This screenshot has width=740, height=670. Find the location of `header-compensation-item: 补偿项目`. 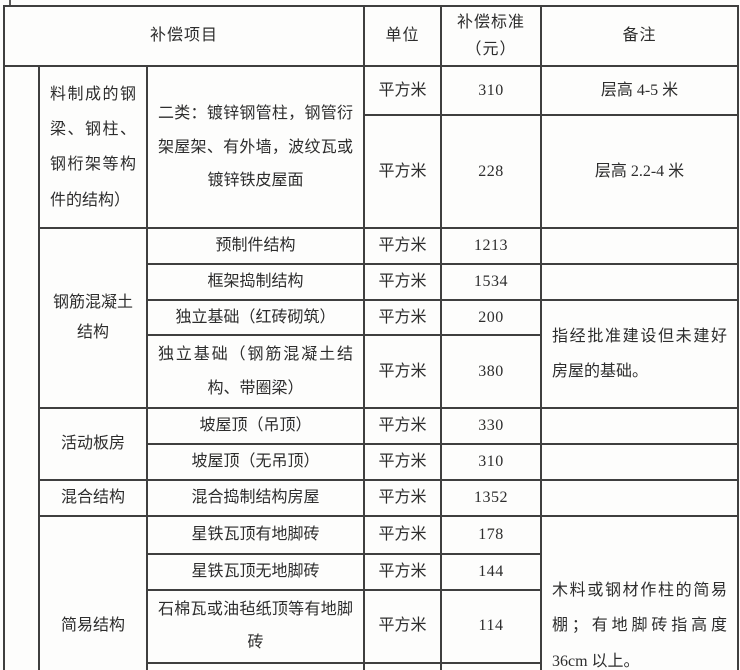

header-compensation-item: 补偿项目 is located at coordinates (184, 36).